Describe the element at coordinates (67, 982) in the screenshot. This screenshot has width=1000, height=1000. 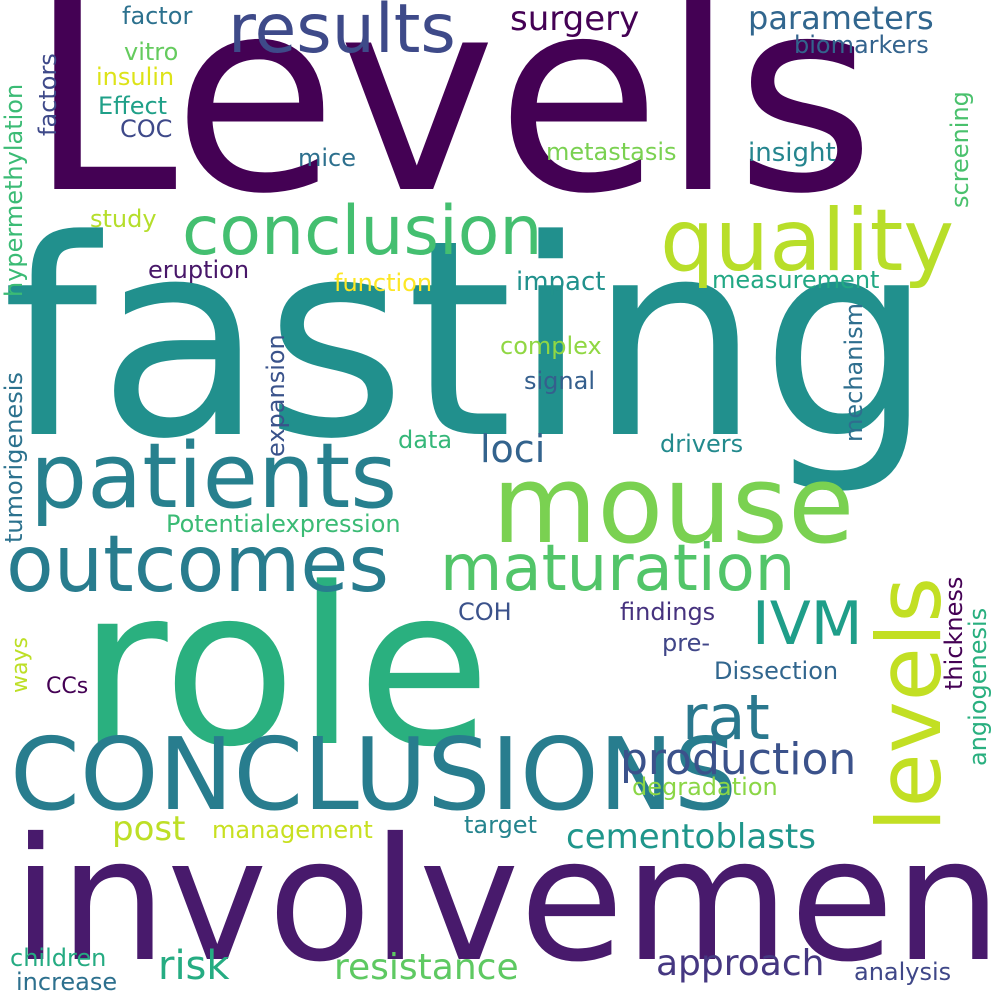
I see `word-increase: increase` at that location.